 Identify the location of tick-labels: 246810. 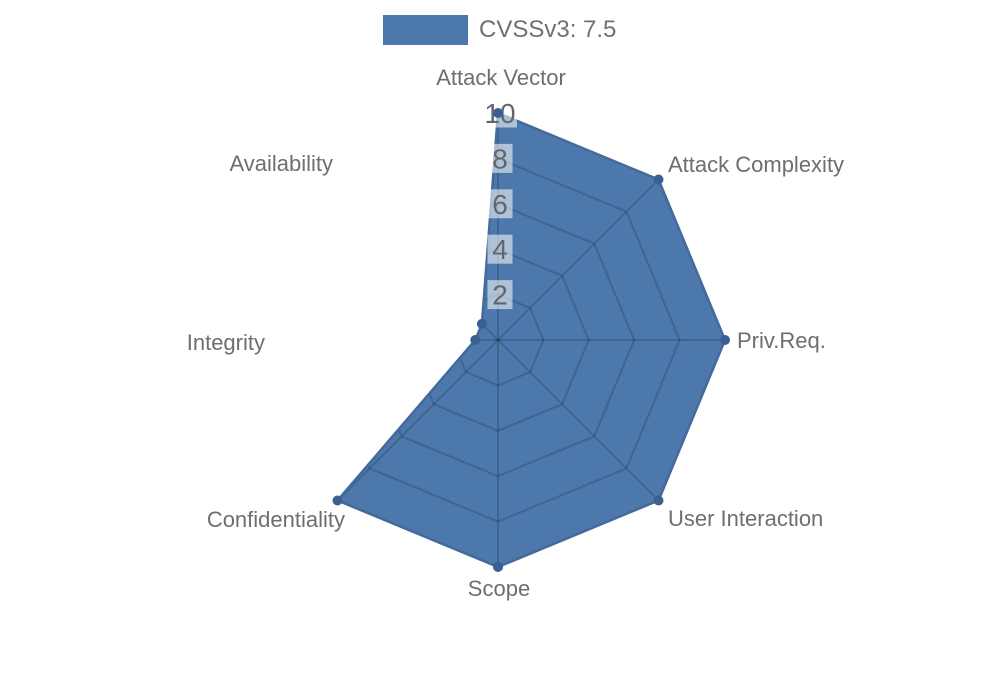
(500, 204).